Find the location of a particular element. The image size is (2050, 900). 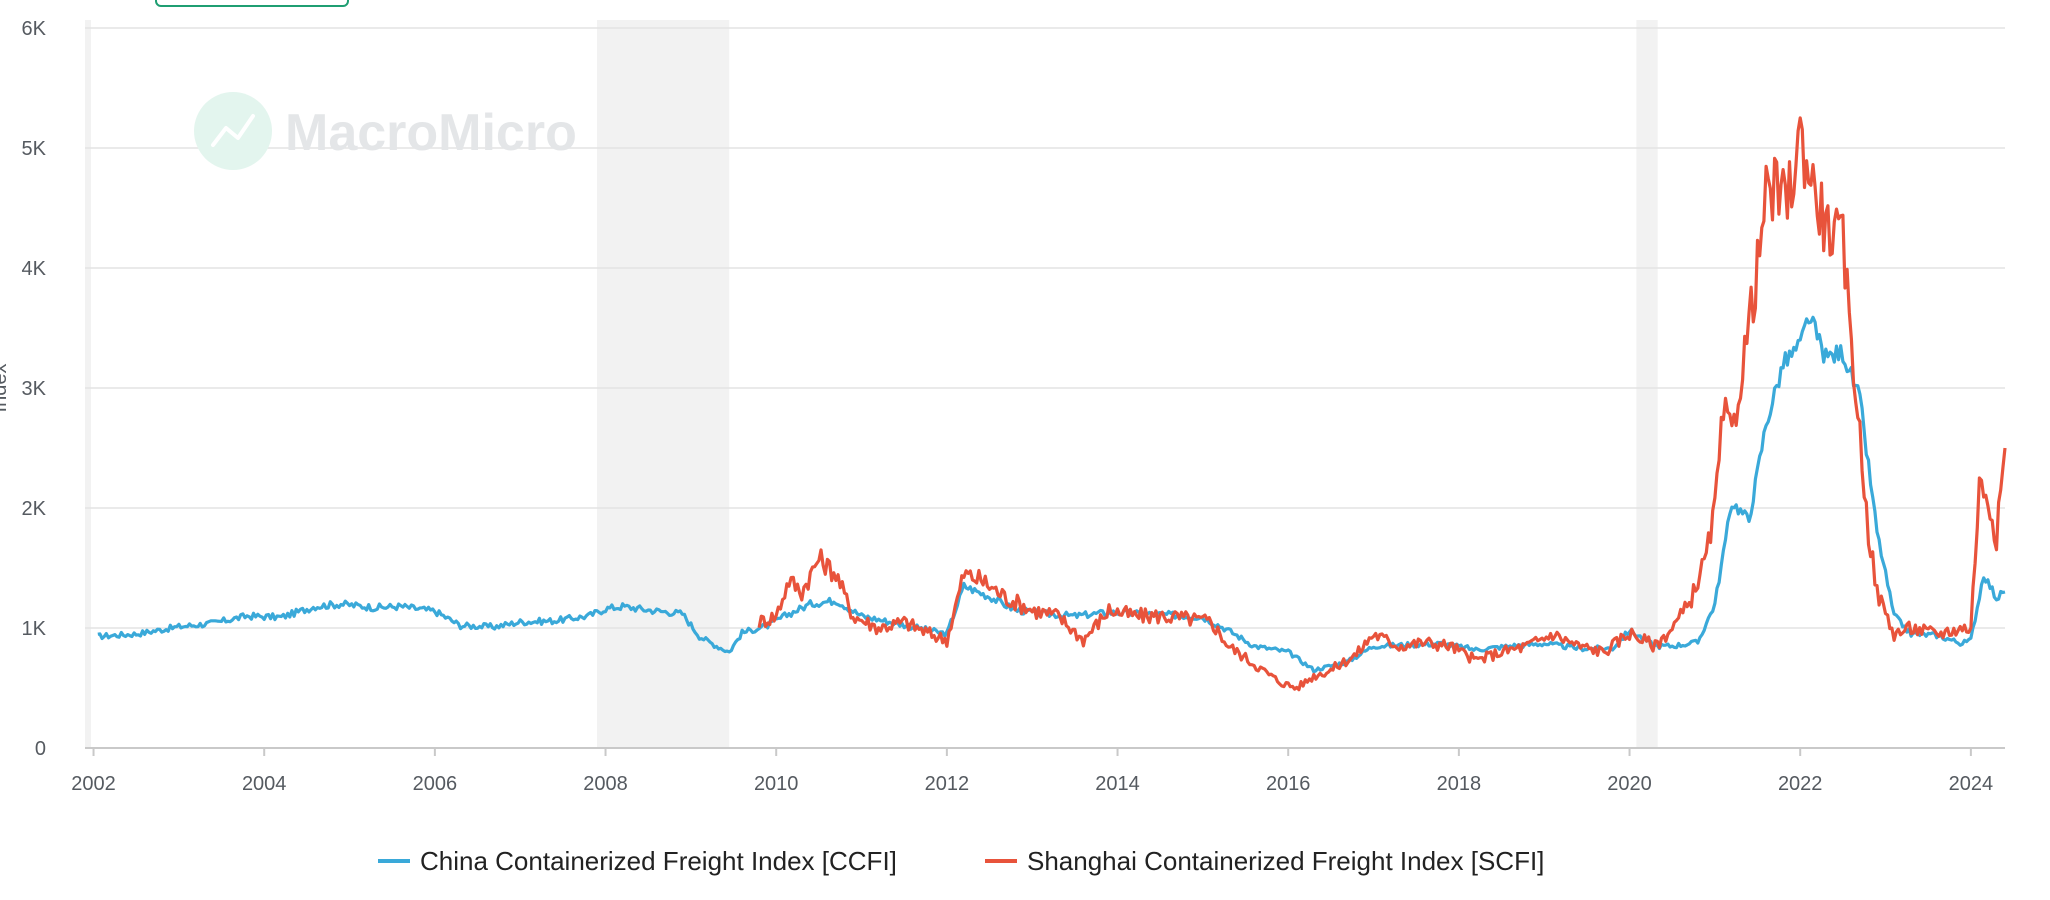

legend-label: China Containerized Freight Index [CCFI] is located at coordinates (658, 861).